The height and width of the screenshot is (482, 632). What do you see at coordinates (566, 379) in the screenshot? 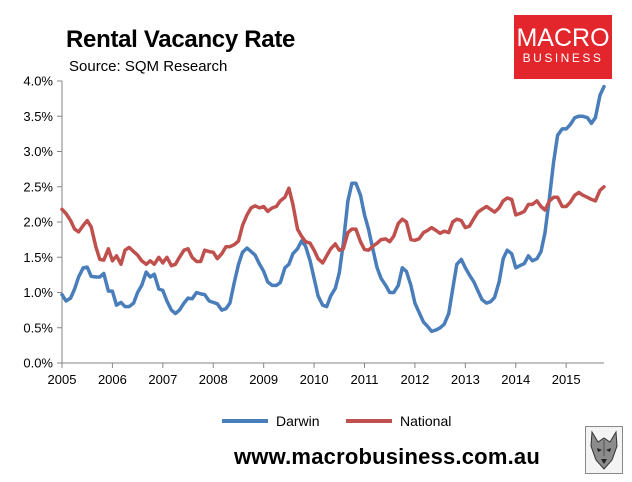
I see `x-tick-label: 2015` at bounding box center [566, 379].